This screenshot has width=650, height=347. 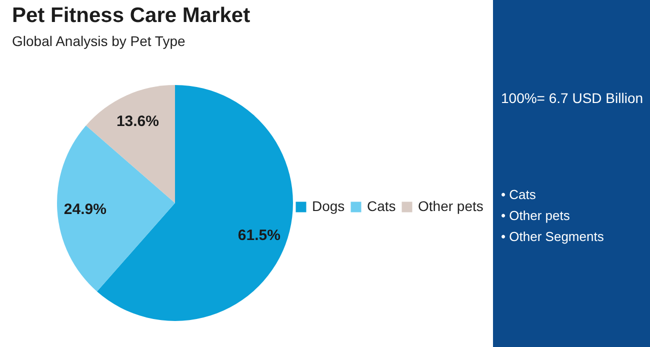 What do you see at coordinates (259, 235) in the screenshot?
I see `data-label: 61.5%` at bounding box center [259, 235].